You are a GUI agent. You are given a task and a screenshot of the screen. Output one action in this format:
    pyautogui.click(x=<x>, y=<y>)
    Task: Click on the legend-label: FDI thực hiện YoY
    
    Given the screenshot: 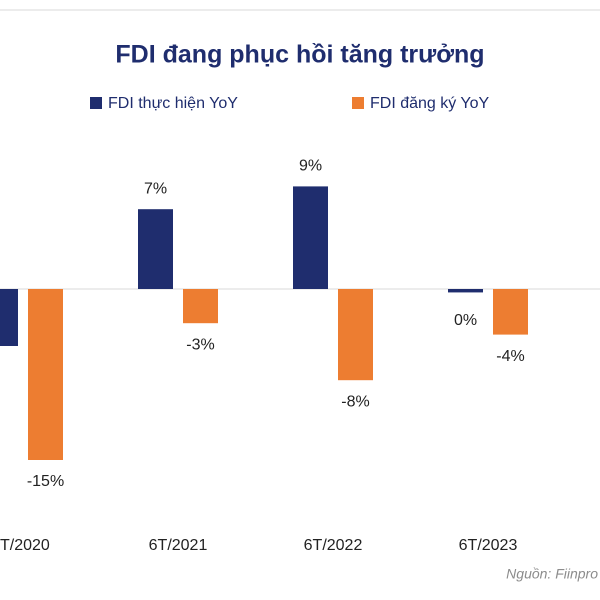 What is the action you would take?
    pyautogui.click(x=173, y=103)
    